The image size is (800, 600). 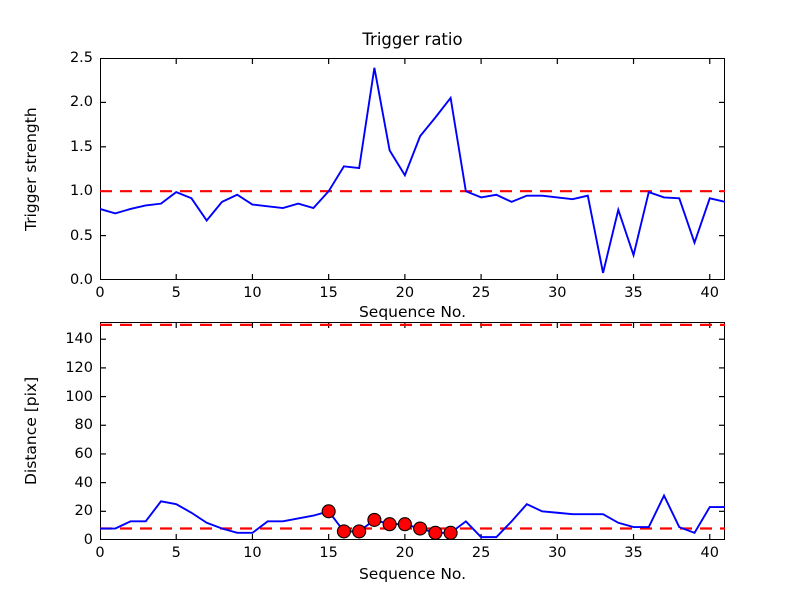 What do you see at coordinates (81, 102) in the screenshot?
I see `y-tick-label: 2.0` at bounding box center [81, 102].